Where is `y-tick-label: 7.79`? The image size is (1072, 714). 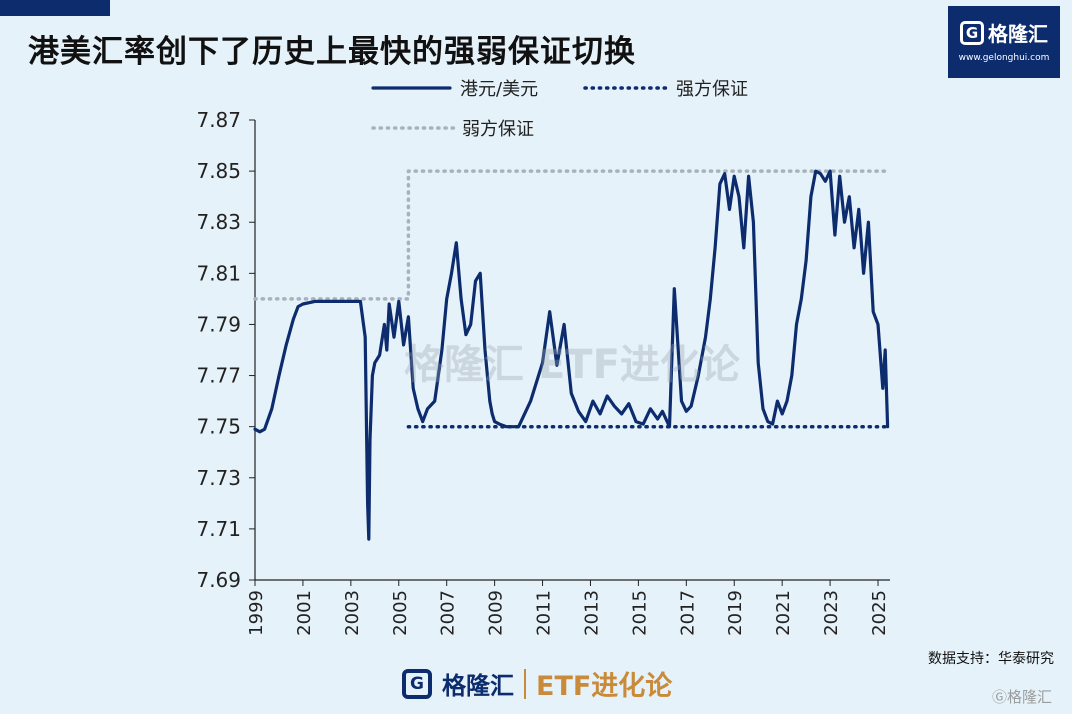 y-tick-label: 7.79 is located at coordinates (218, 324).